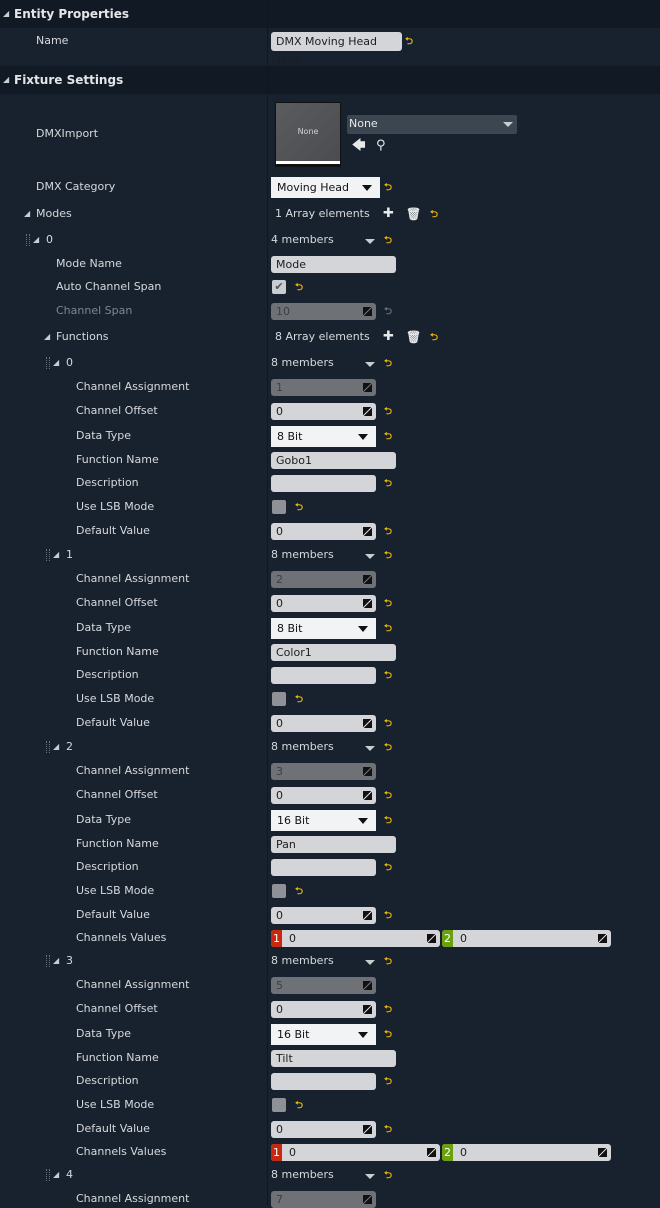  I want to click on mode-name-input: Mode, so click(333, 264).